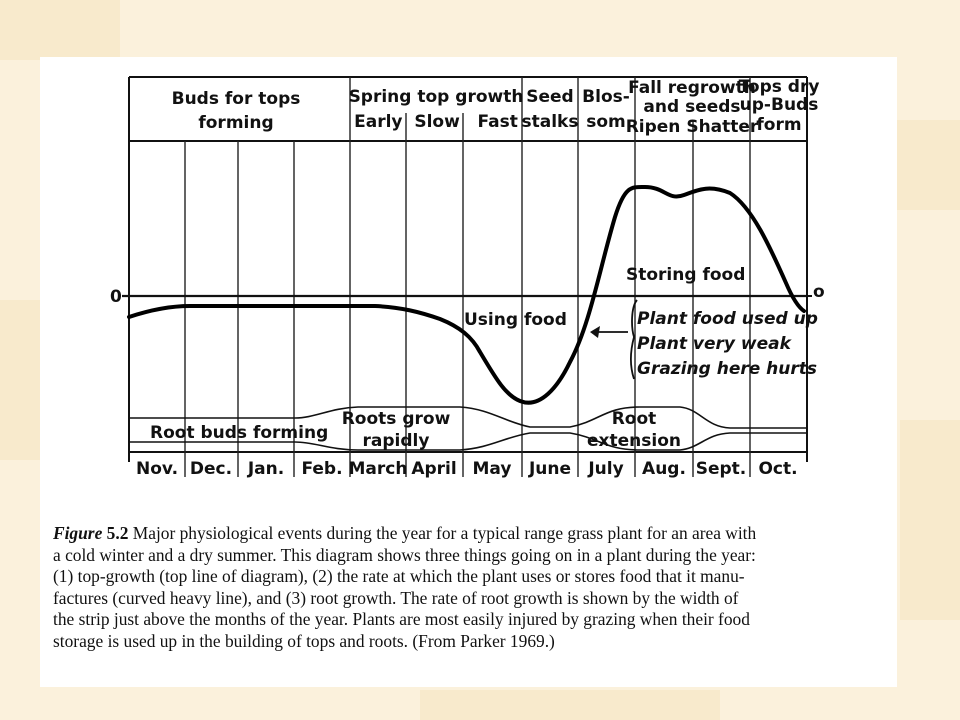  Describe the element at coordinates (727, 369) in the screenshot. I see `note-line-3: Grazing here hurts` at that location.